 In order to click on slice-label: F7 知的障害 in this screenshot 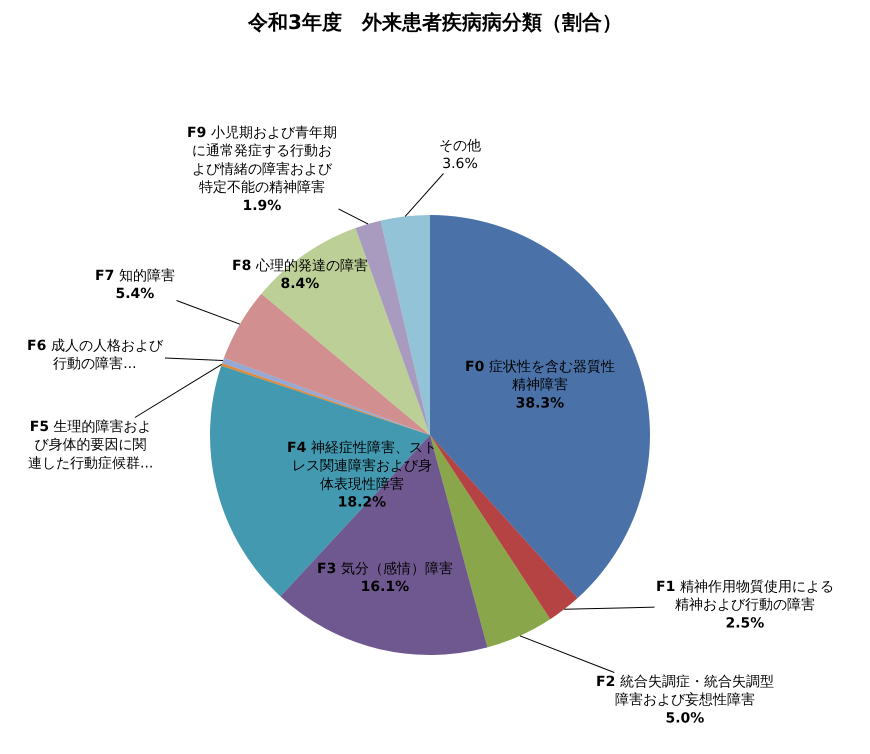, I will do `click(135, 276)`.